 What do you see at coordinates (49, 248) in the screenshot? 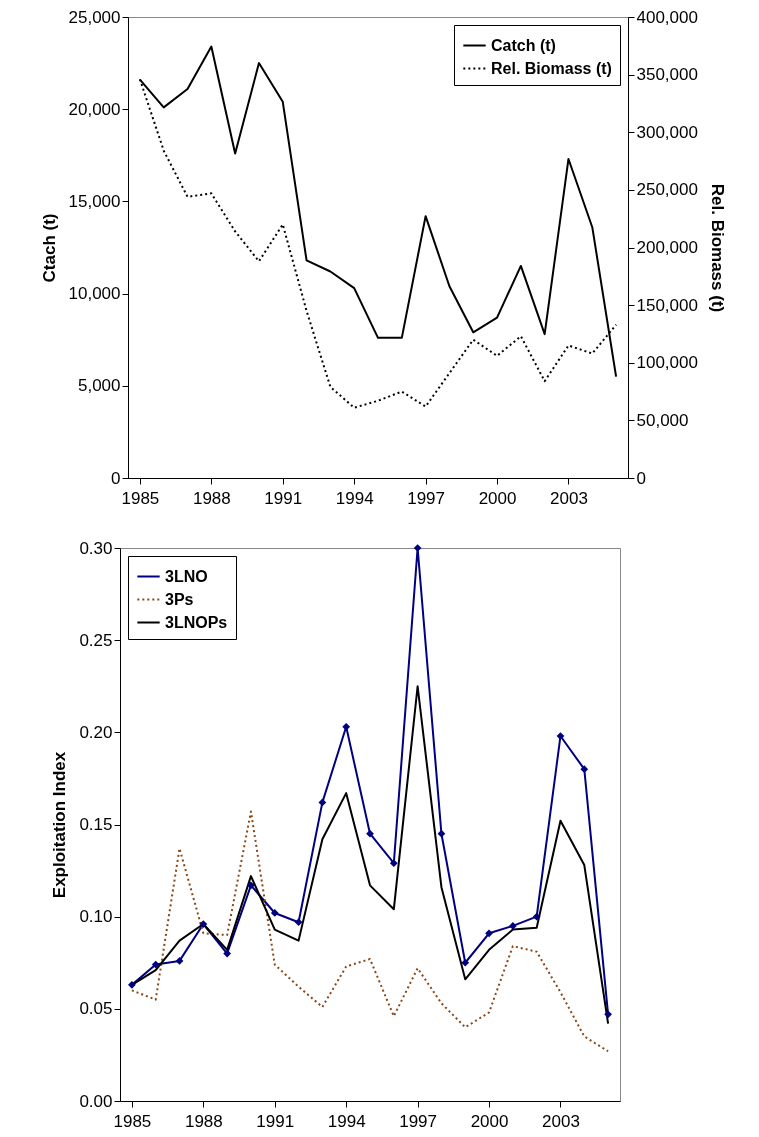
I see `y-axis-title: Ctach (t)` at bounding box center [49, 248].